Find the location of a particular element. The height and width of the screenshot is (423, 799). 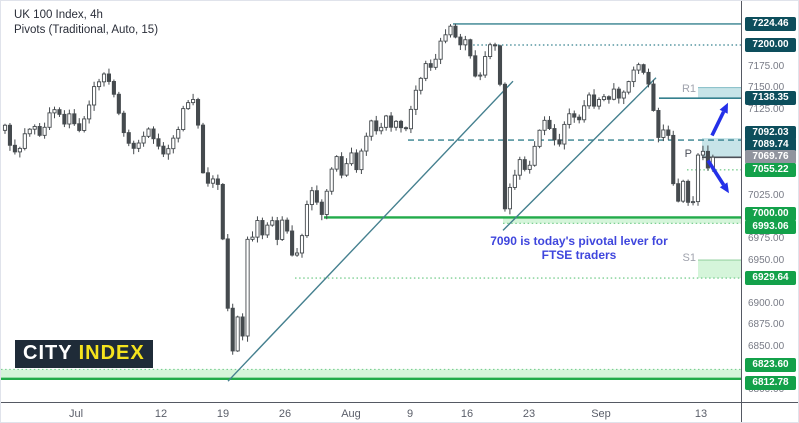

up-arrow is located at coordinates (719, 119).